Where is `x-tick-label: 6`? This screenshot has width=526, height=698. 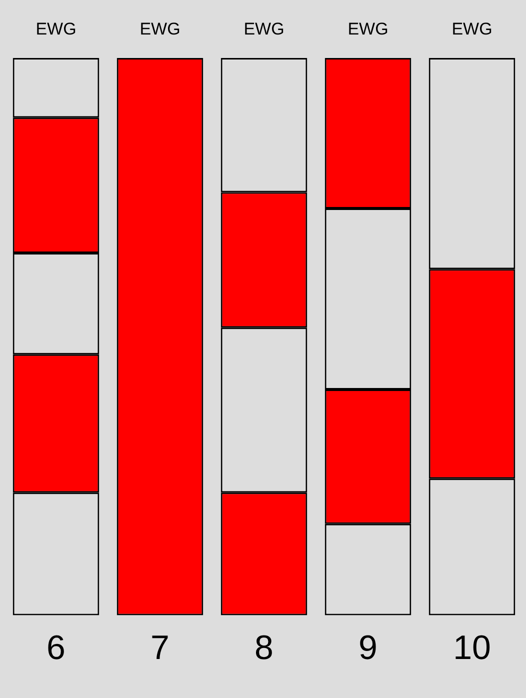
x-tick-label: 6 is located at coordinates (56, 647).